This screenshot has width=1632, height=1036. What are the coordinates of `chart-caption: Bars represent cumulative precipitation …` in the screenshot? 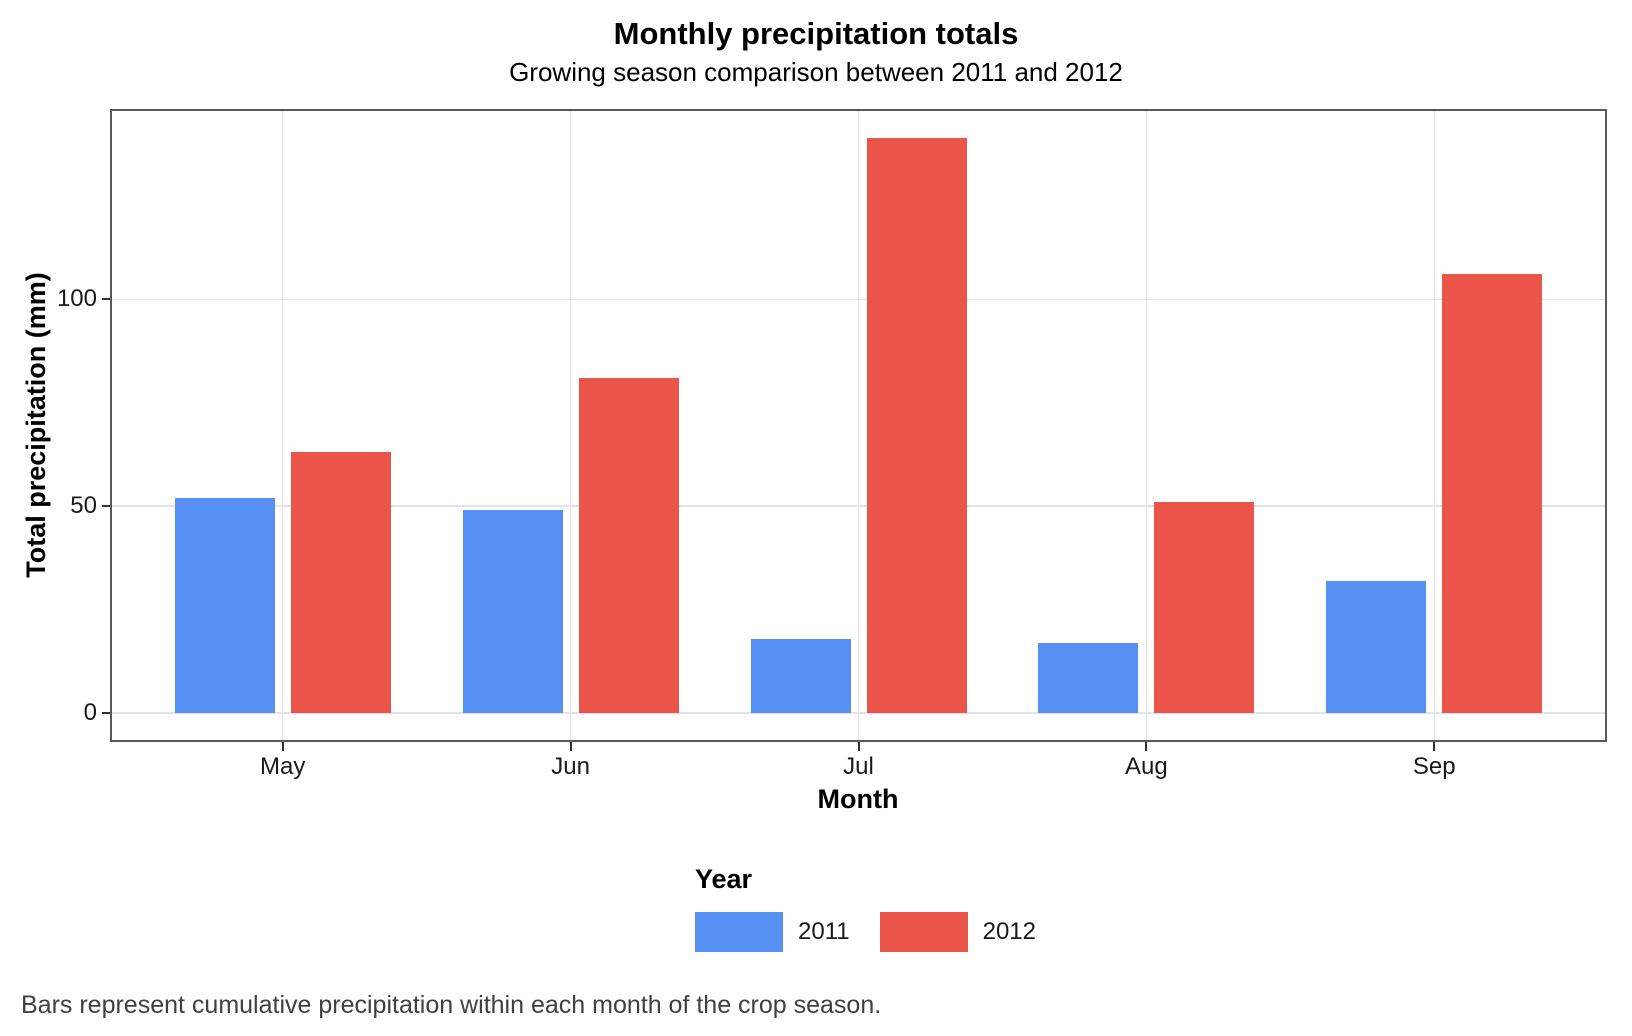 It's located at (451, 1005).